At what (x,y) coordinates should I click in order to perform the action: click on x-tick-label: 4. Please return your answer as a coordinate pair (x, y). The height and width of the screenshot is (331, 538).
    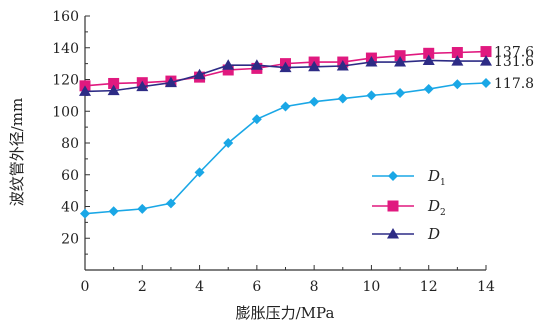
    Looking at the image, I should click on (199, 287).